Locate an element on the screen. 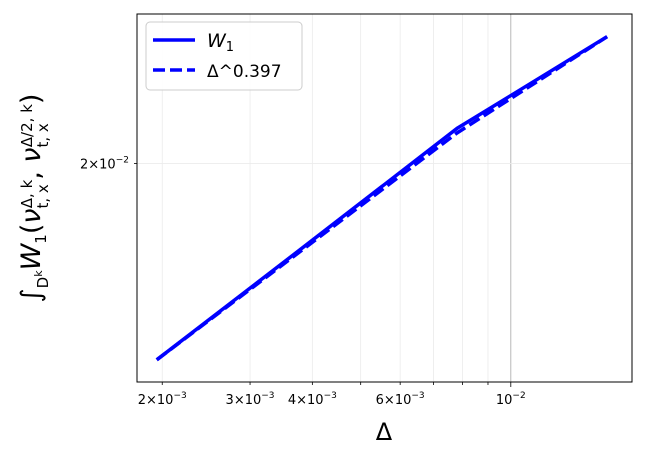  x-axis-label: Δ is located at coordinates (384, 432).